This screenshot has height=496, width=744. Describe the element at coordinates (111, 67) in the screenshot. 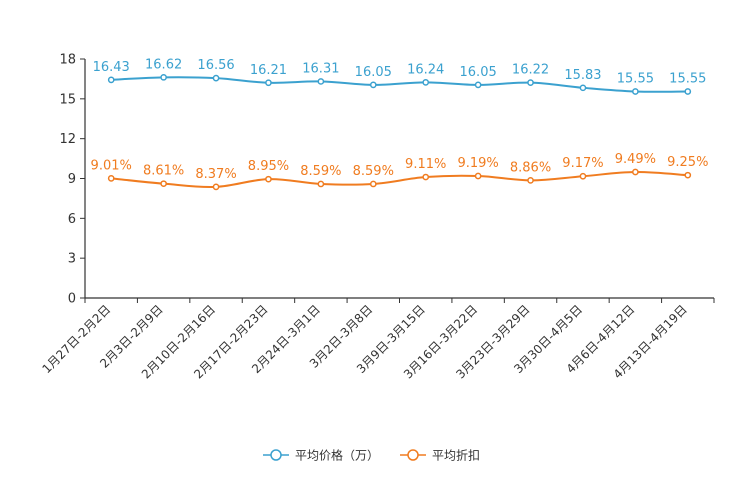

I see `data-label: 16.43` at that location.